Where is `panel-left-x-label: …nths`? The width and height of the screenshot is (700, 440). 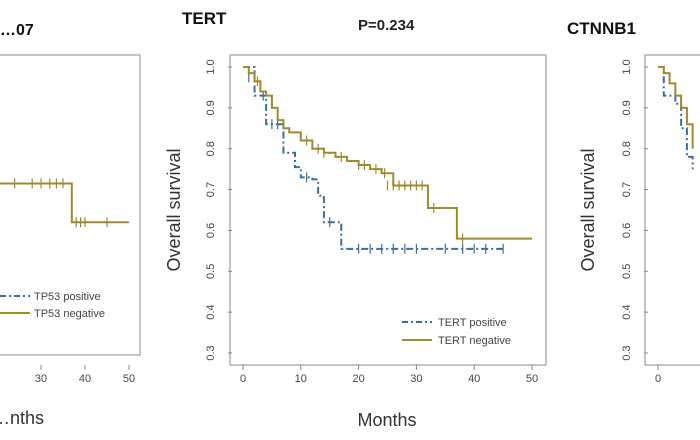 panel-left-x-label: …nths is located at coordinates (22, 418).